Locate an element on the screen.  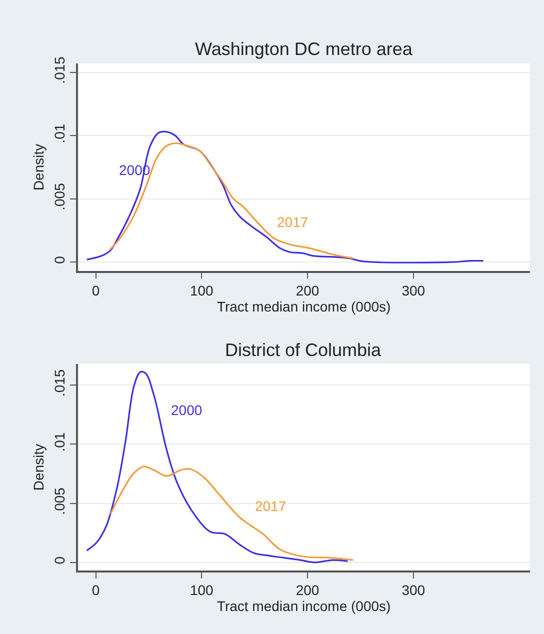
chart-title: District of Columbia is located at coordinates (303, 350).